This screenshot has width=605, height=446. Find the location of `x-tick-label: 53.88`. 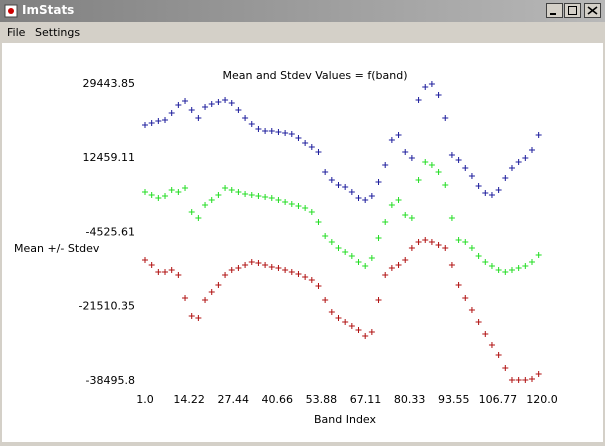

x-tick-label: 53.88 is located at coordinates (322, 399).